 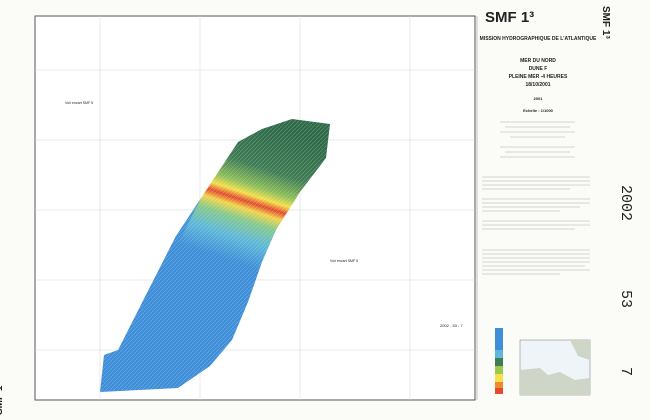 I want to click on archive-sheet: 7, so click(x=625, y=371).